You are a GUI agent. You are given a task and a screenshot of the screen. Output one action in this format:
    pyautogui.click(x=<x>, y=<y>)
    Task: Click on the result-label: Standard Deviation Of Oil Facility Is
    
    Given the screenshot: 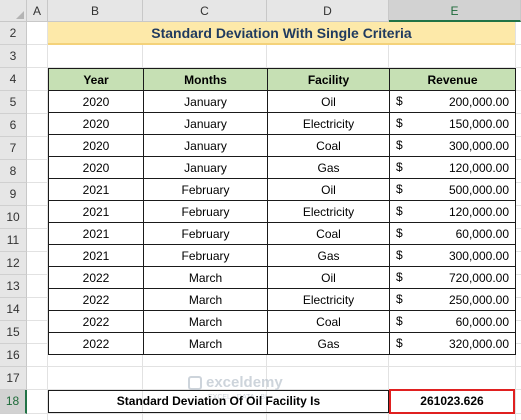 What is the action you would take?
    pyautogui.click(x=218, y=401)
    